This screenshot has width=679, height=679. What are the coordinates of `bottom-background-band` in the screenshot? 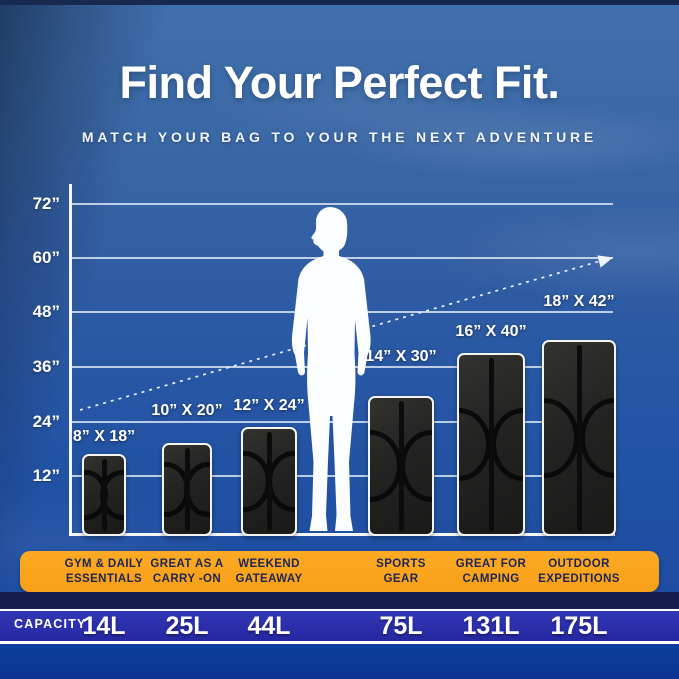 It's located at (339, 661).